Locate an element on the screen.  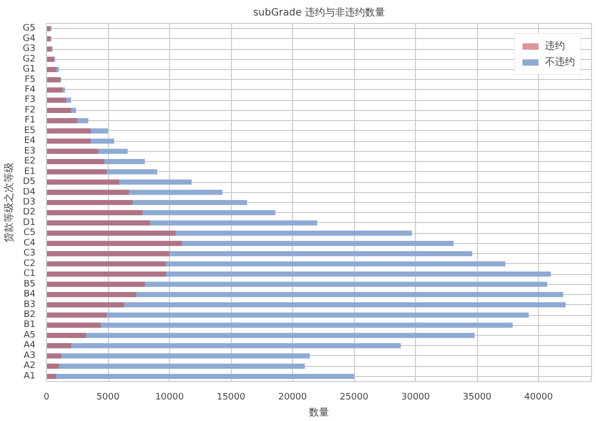
legend-label: 违约 is located at coordinates (555, 46).